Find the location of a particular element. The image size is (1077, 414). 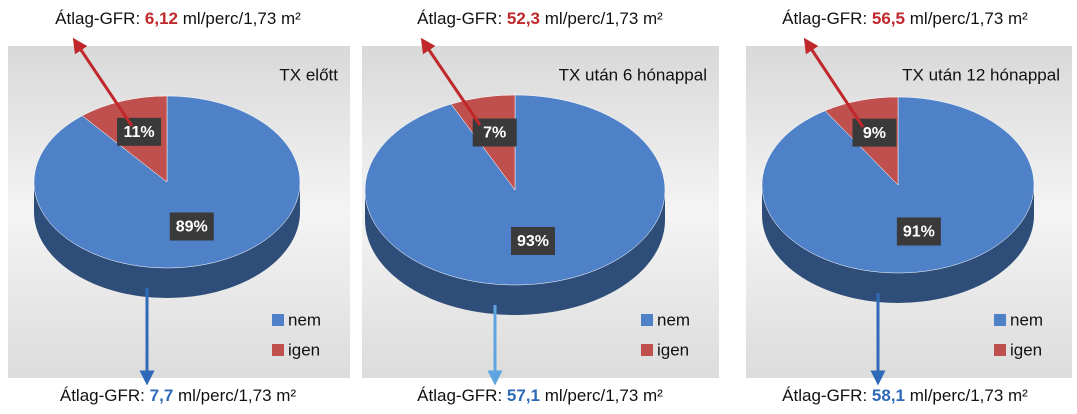

value-label: 93% is located at coordinates (533, 241).